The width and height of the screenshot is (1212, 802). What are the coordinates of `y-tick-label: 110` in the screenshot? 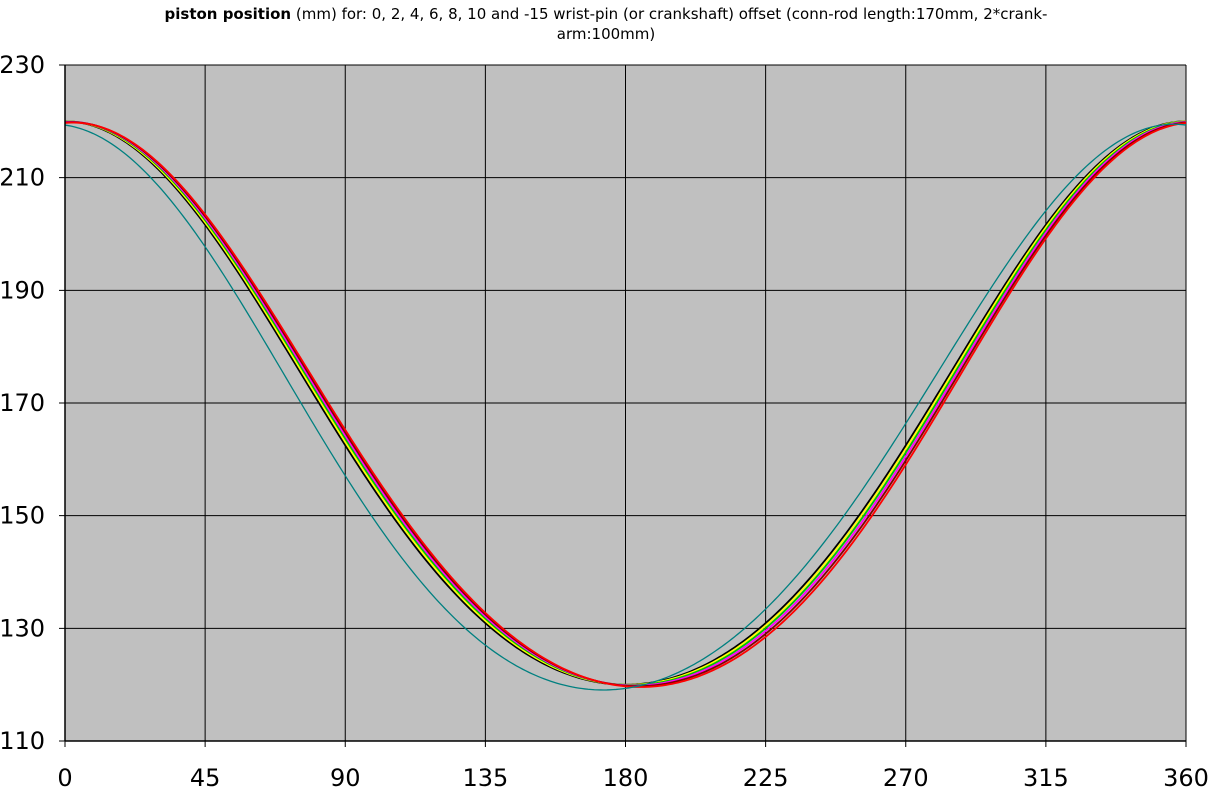 It's located at (22, 741).